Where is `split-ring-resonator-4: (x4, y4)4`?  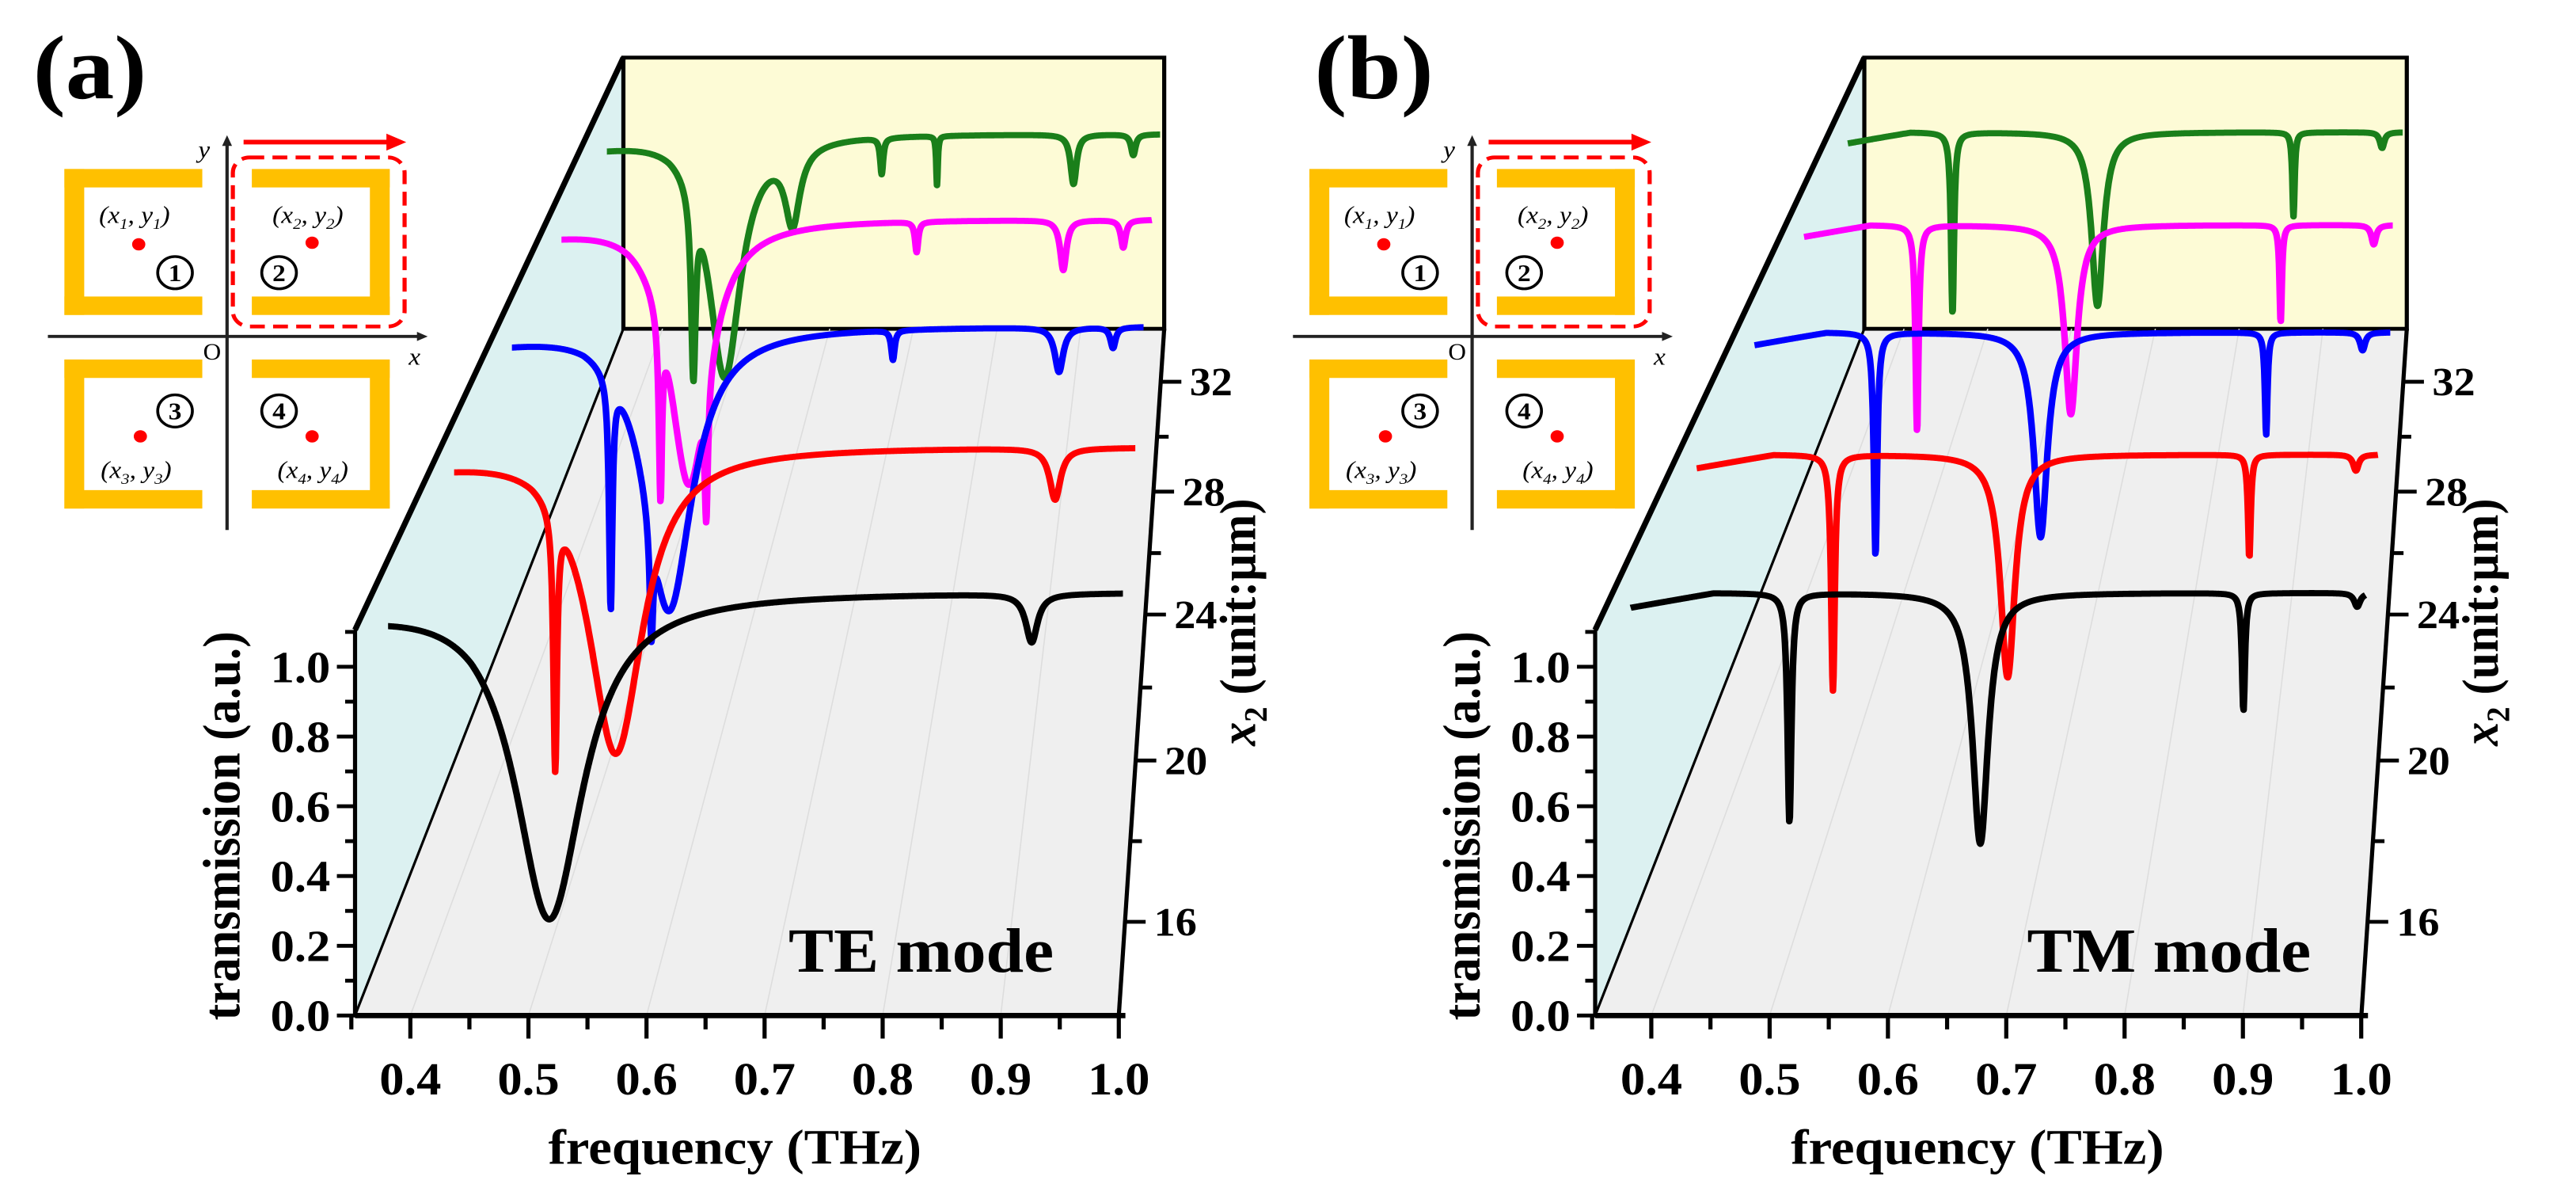
split-ring-resonator-4: (x4, y4)4 is located at coordinates (1566, 434).